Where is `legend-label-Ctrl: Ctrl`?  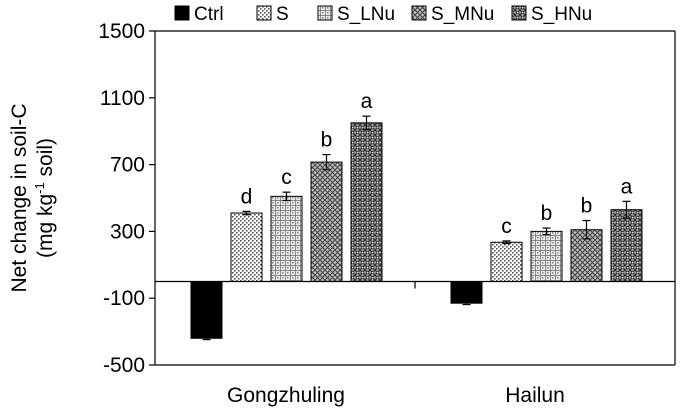 legend-label-Ctrl: Ctrl is located at coordinates (209, 14).